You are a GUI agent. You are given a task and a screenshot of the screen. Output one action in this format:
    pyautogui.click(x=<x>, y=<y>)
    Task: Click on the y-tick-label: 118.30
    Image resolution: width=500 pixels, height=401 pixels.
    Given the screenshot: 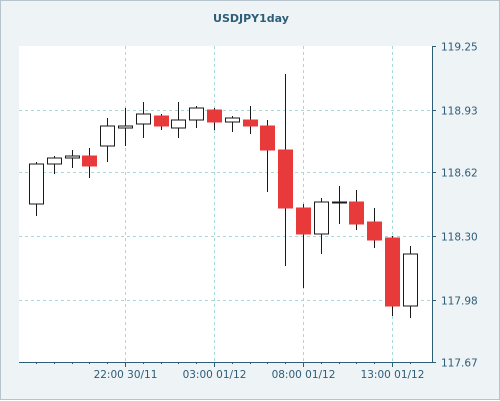 What is the action you would take?
    pyautogui.click(x=459, y=238)
    